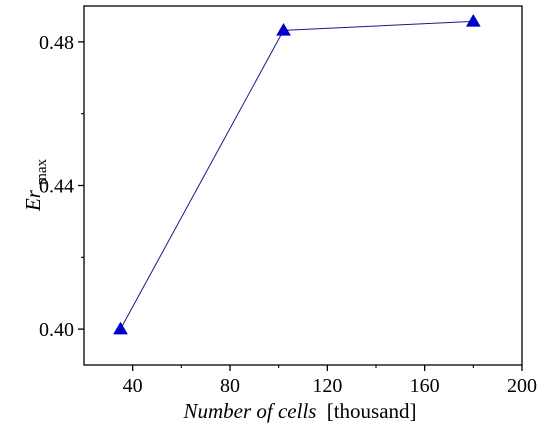 This screenshot has width=550, height=430. Describe the element at coordinates (133, 386) in the screenshot. I see `x-tick-label: 40` at that location.